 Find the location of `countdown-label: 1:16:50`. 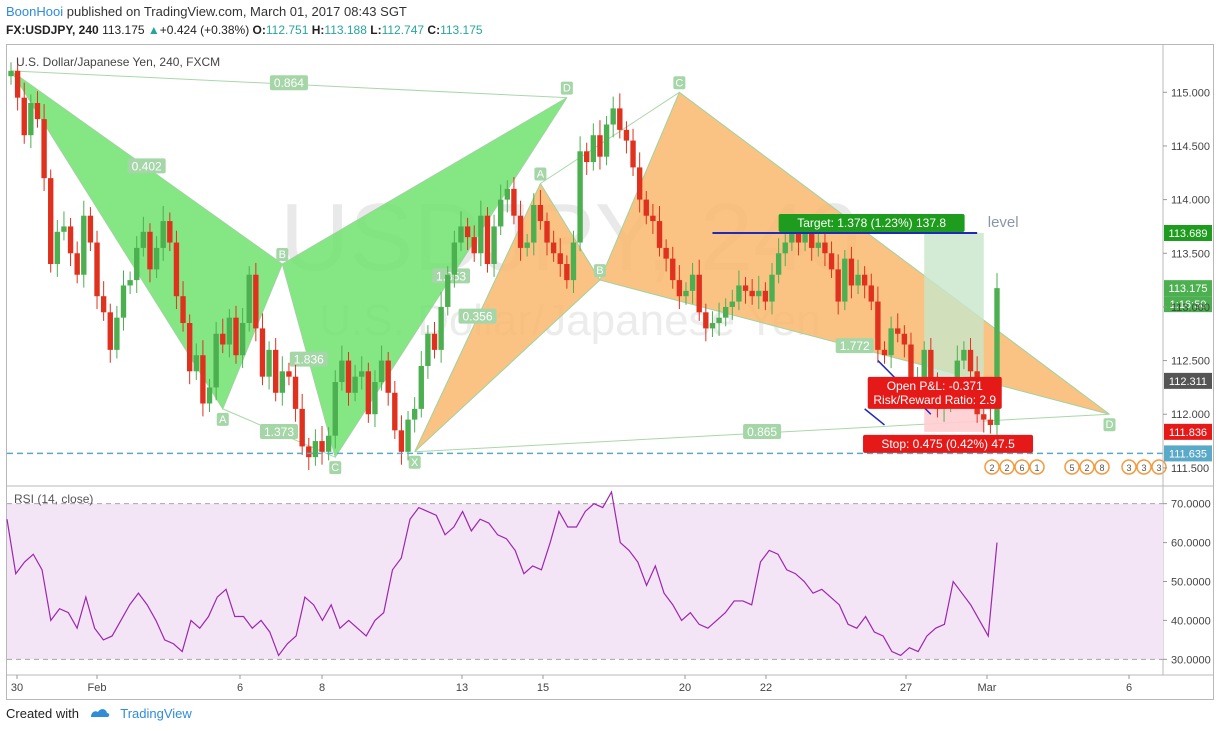

countdown-label: 1:16:50 is located at coordinates (1188, 305).